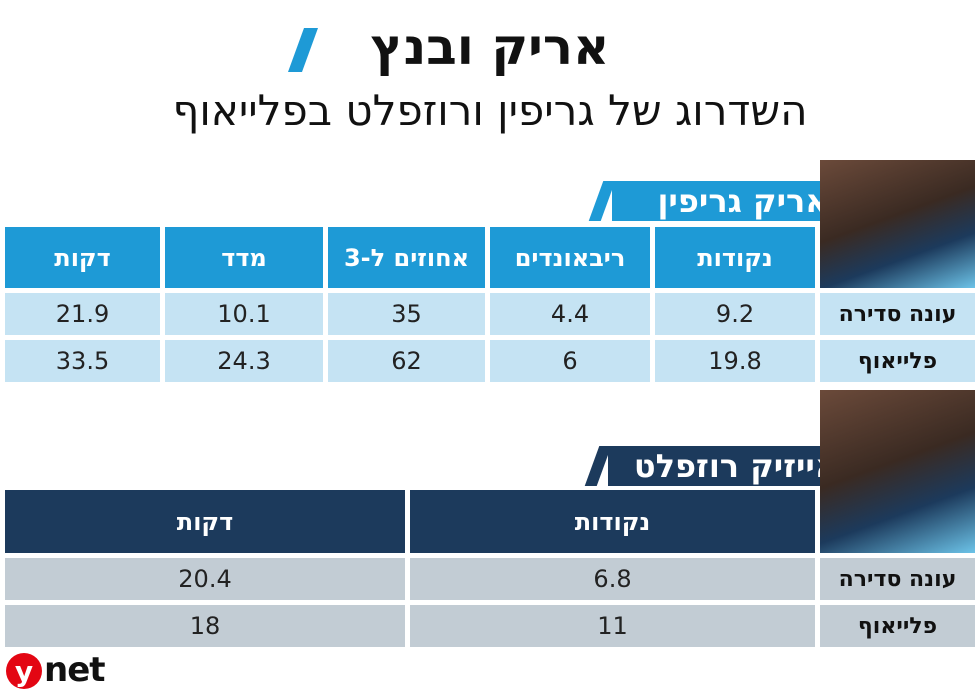  I want to click on table-cell: 19.8, so click(735, 361).